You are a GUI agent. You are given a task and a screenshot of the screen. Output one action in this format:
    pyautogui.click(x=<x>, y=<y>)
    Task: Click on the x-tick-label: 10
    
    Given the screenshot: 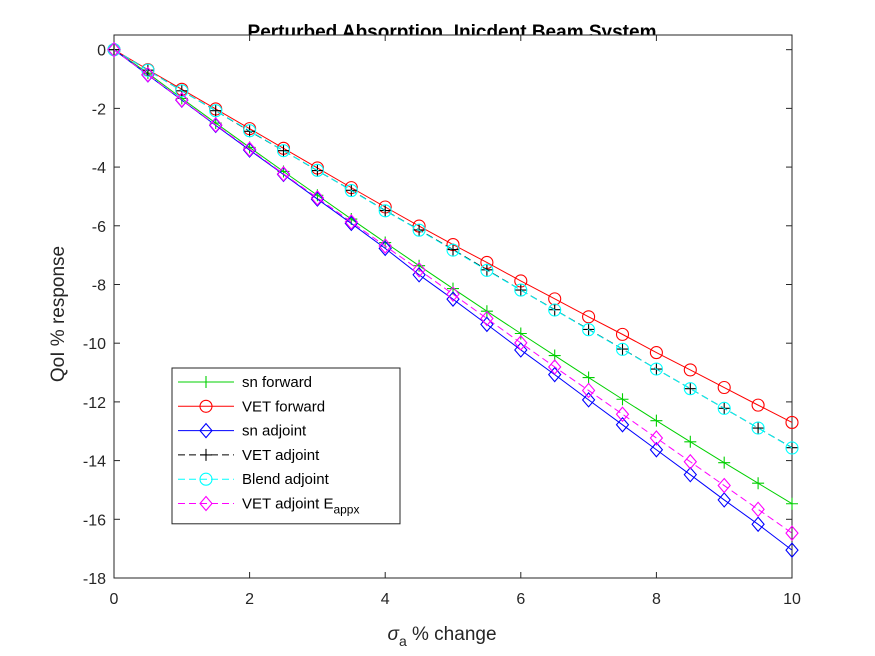 What is the action you would take?
    pyautogui.click(x=792, y=599)
    